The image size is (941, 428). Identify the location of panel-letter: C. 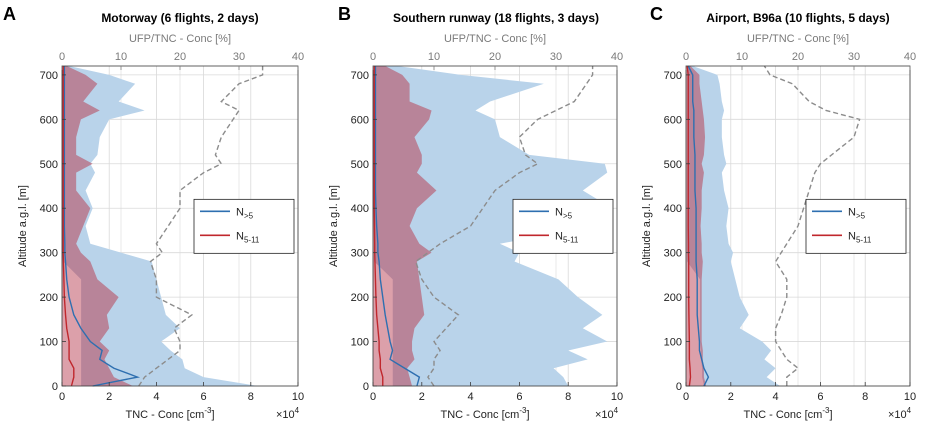
(656, 14).